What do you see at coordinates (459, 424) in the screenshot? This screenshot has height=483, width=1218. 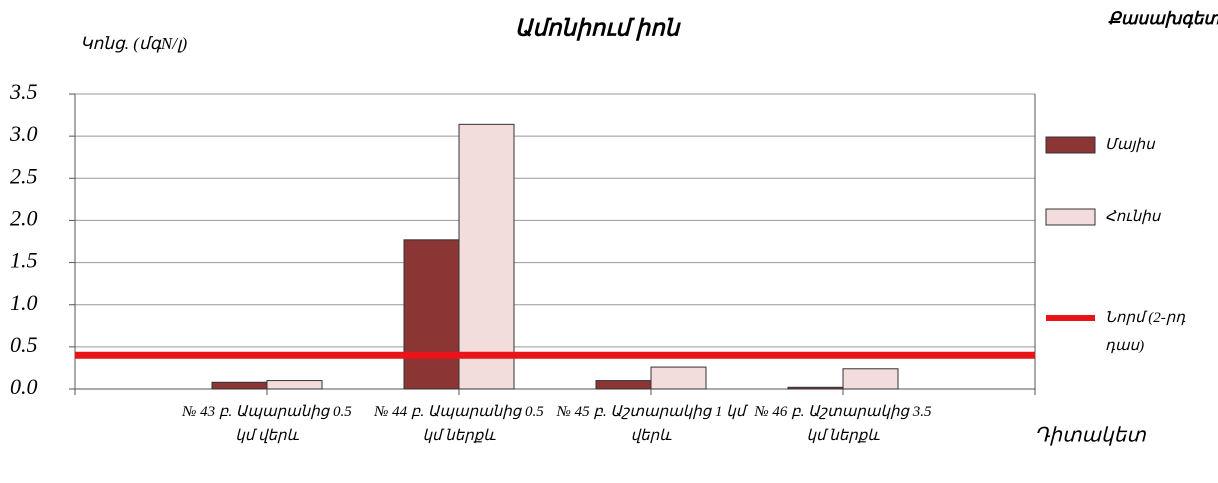 I see `x-tick-label: № 44 բ. Ապարանից 0.5 կմ ներքև` at bounding box center [459, 424].